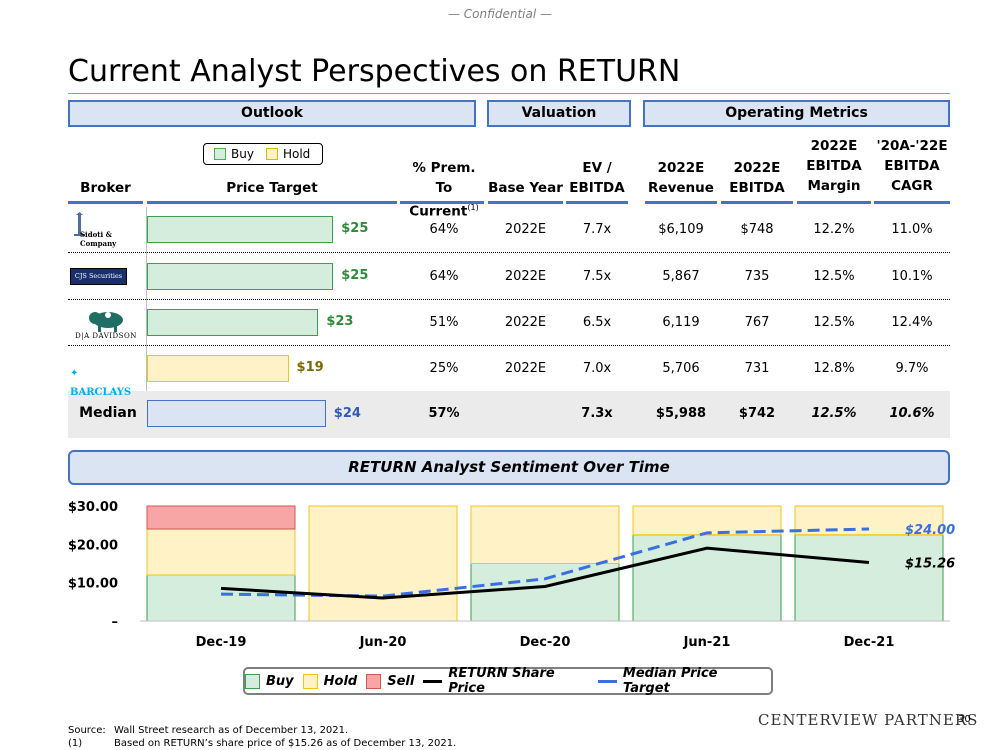 Image resolution: width=1000 pixels, height=750 pixels. Describe the element at coordinates (236, 413) in the screenshot. I see `median-price-target-bar` at that location.